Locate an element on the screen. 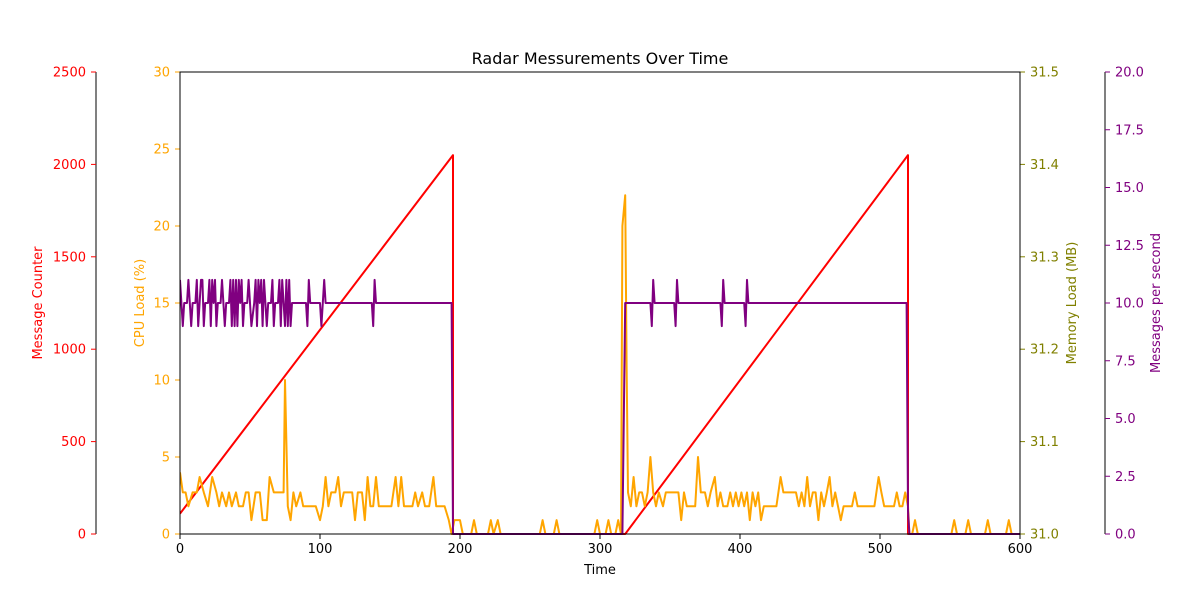  counter-tick-label: 0 is located at coordinates (82, 535).